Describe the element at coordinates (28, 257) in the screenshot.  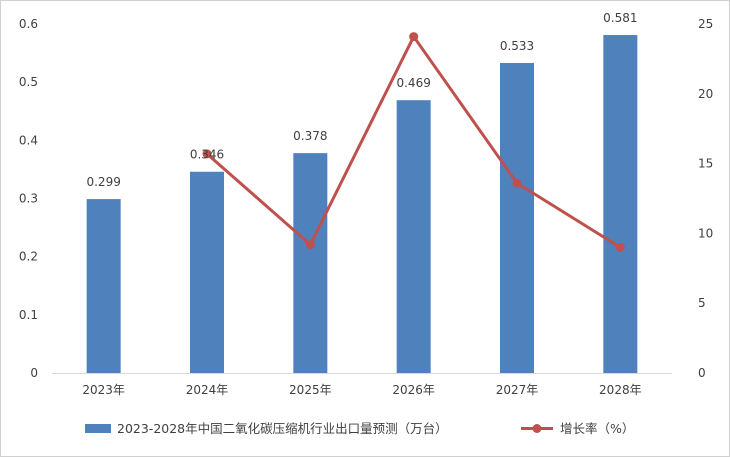
I see `y-left-tick-label: 0.2` at that location.